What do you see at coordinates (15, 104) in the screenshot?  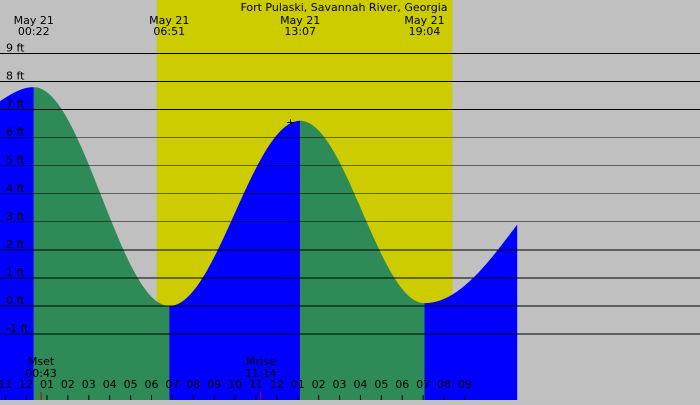 I see `y-tick-label: 7 ft` at bounding box center [15, 104].